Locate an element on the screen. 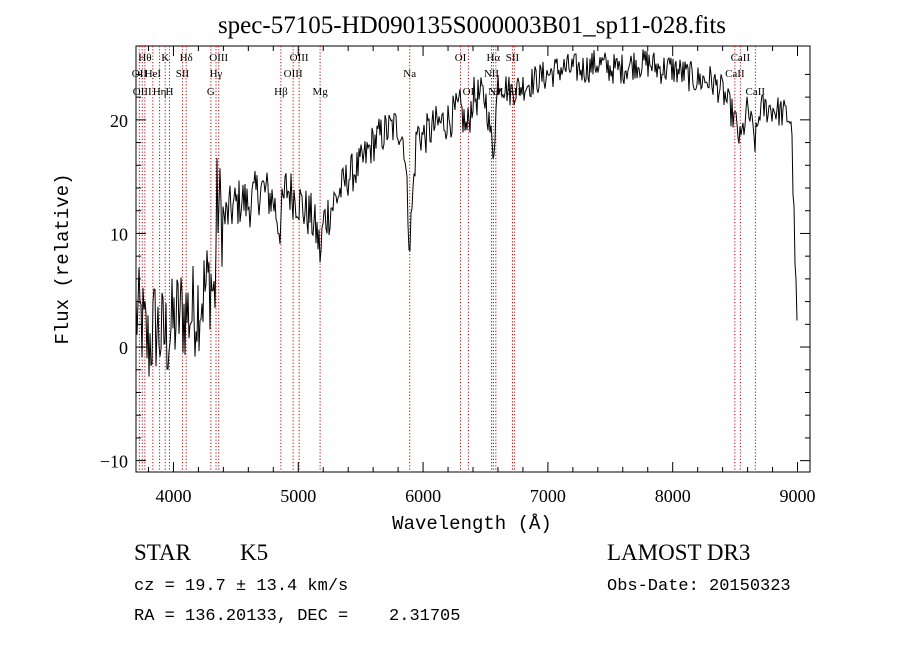 This screenshot has height=649, width=900. x-axis-label: Wavelength (Å) is located at coordinates (472, 524).